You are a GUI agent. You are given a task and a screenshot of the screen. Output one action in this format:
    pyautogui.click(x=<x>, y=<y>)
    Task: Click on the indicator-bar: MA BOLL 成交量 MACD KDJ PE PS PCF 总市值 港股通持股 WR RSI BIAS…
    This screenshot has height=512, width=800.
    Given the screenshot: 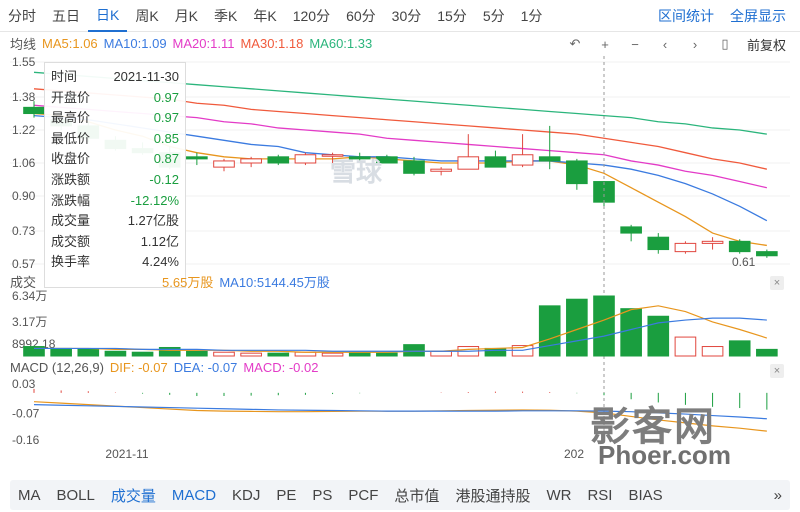 What is the action you would take?
    pyautogui.click(x=400, y=495)
    